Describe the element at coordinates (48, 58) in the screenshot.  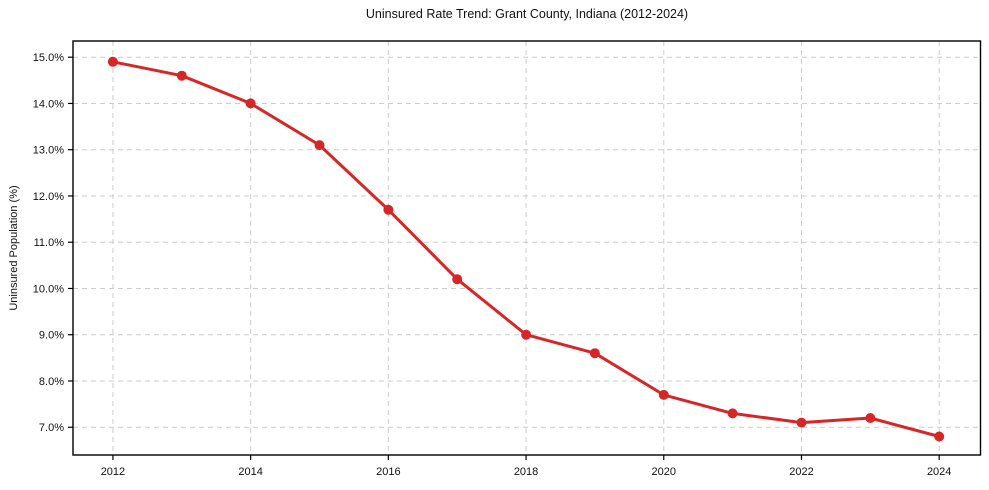
I see `y-tick-label: 15.0%` at that location.